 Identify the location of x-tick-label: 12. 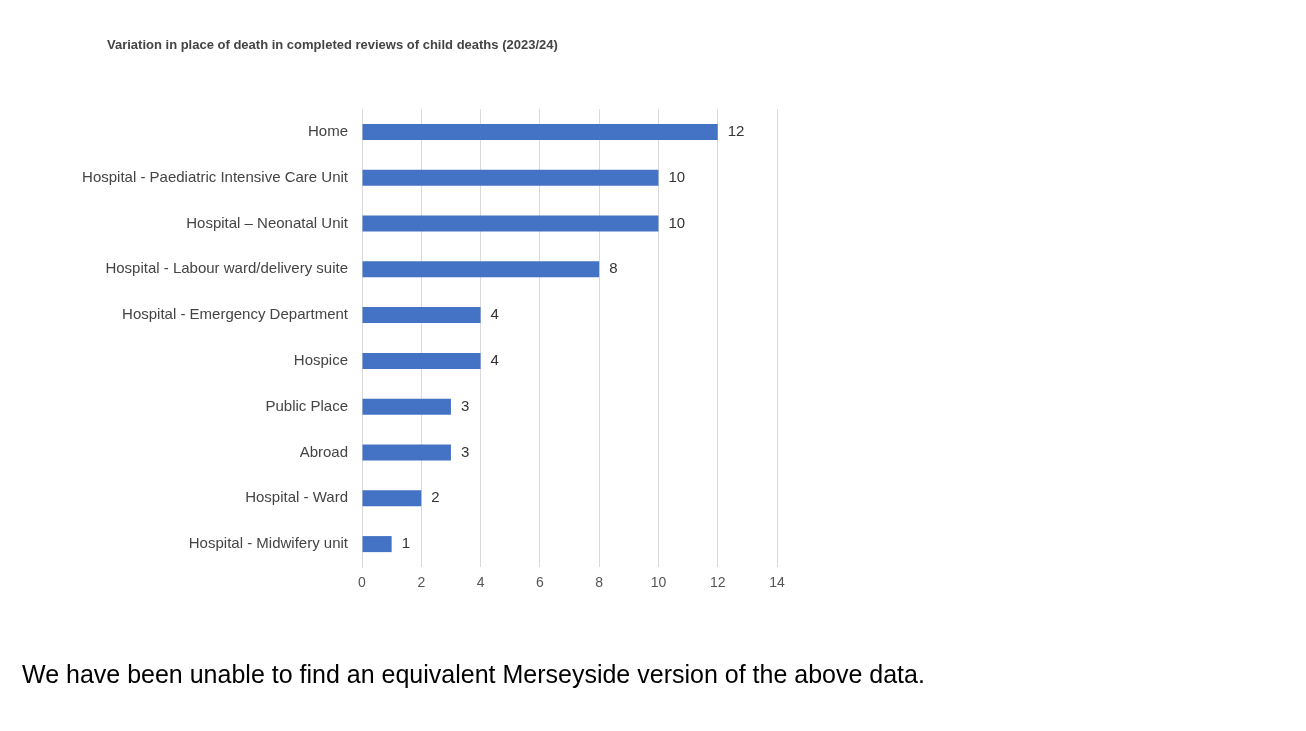
(717, 582).